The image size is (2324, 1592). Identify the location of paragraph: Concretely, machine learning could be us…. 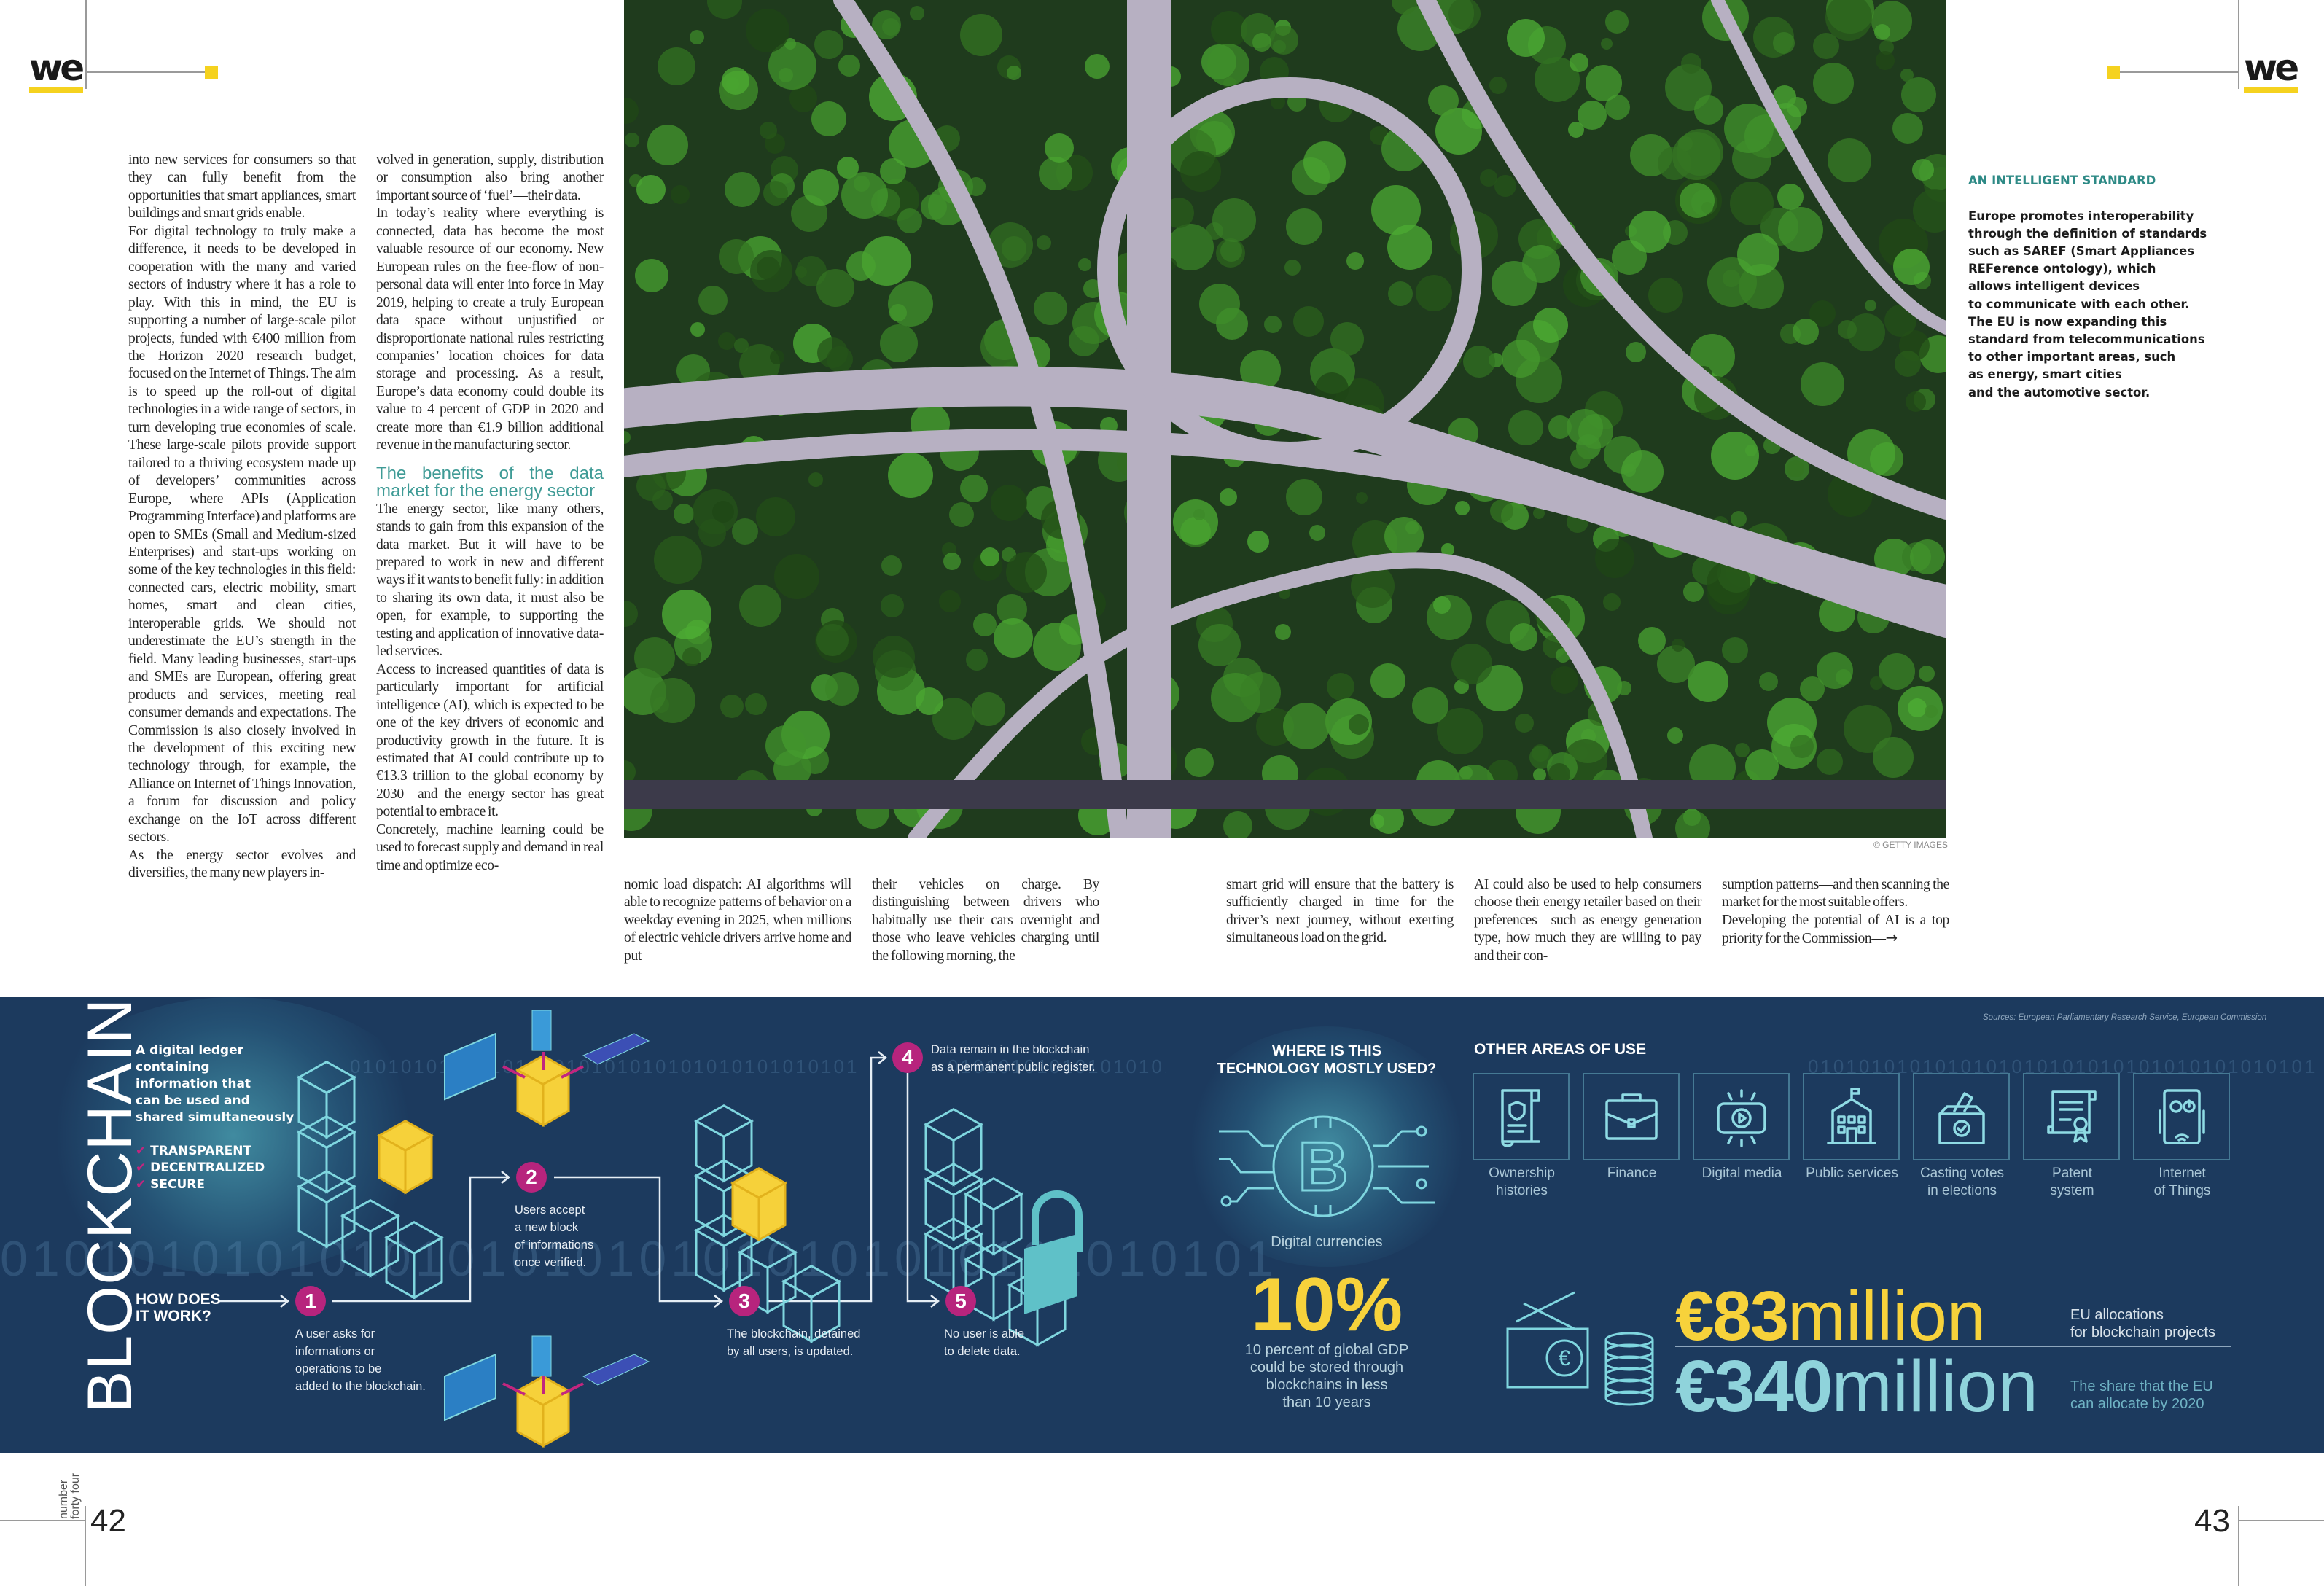
(490, 847).